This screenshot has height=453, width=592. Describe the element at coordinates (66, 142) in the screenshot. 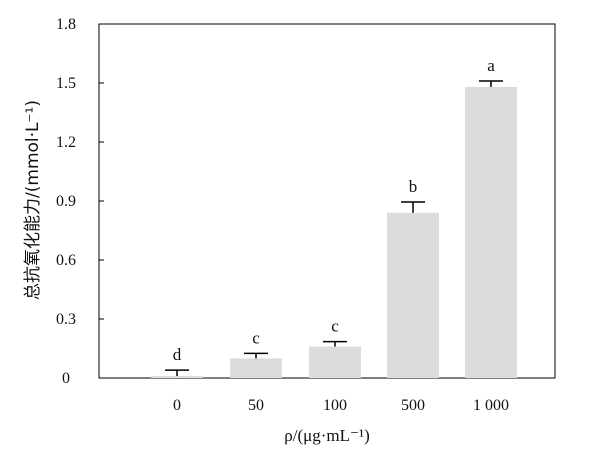

I see `y-tick-label: 1.2` at that location.